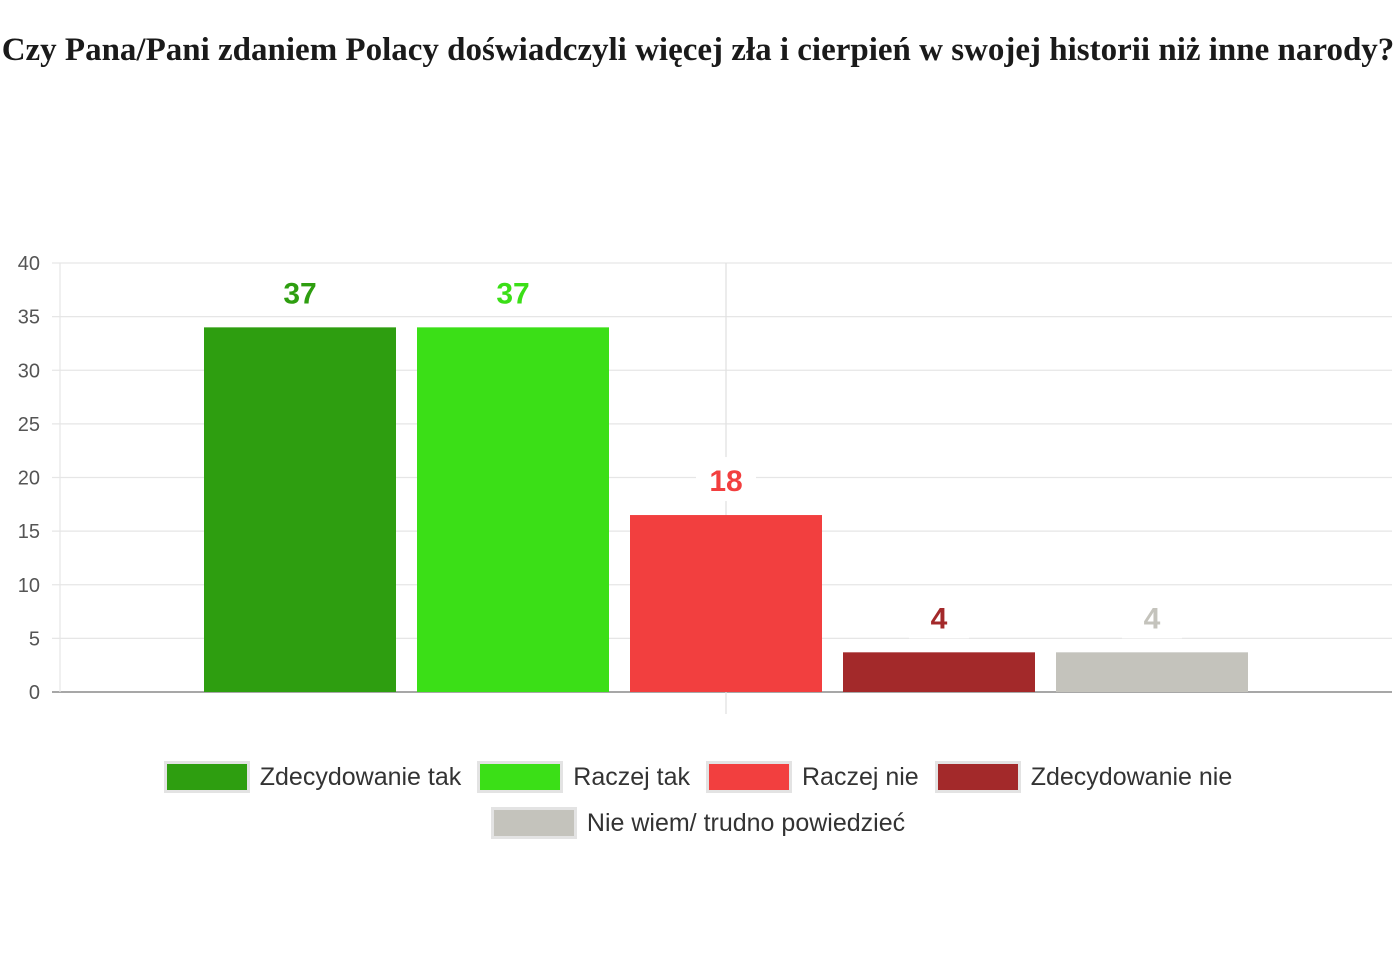  I want to click on y-tick-label: 20, so click(29, 479).